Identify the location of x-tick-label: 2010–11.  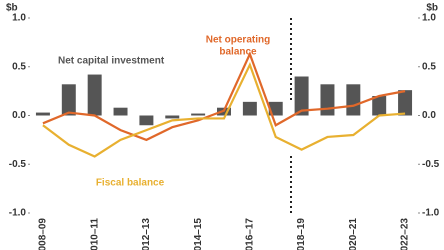
(94, 234).